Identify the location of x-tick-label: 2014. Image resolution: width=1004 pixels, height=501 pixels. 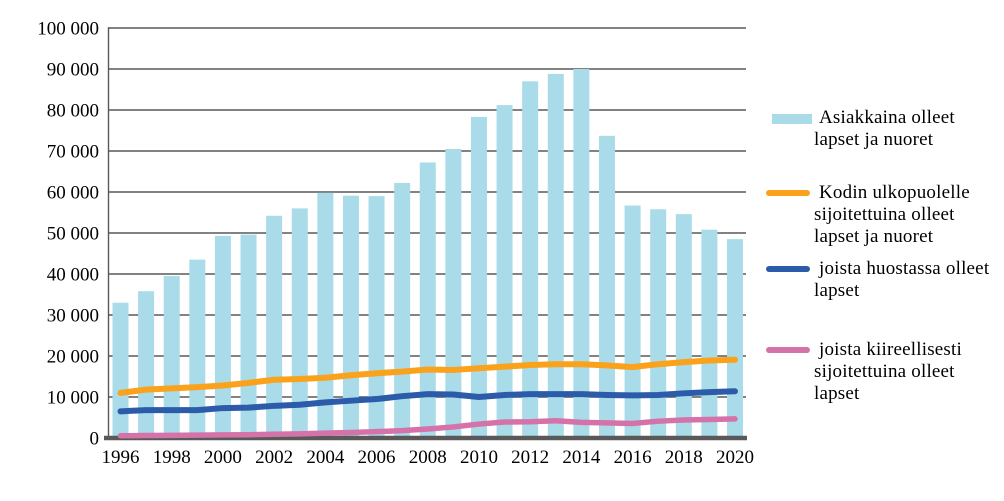
(581, 457).